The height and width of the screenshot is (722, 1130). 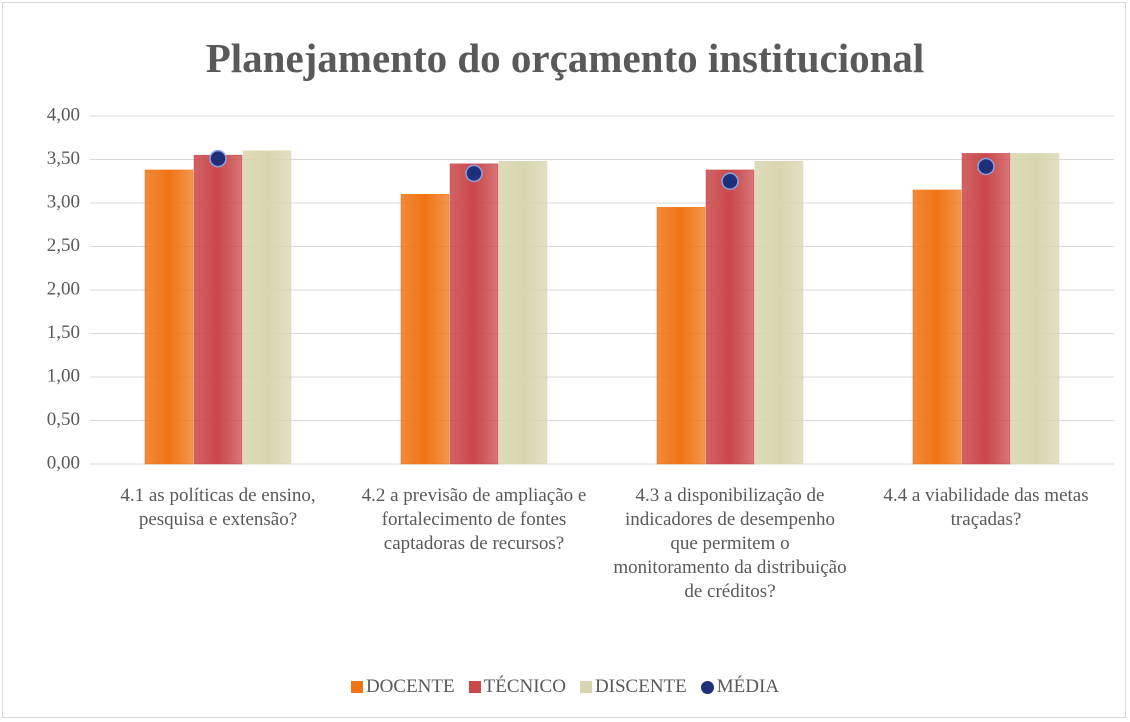 I want to click on legend-label: DISCENTE, so click(x=640, y=686).